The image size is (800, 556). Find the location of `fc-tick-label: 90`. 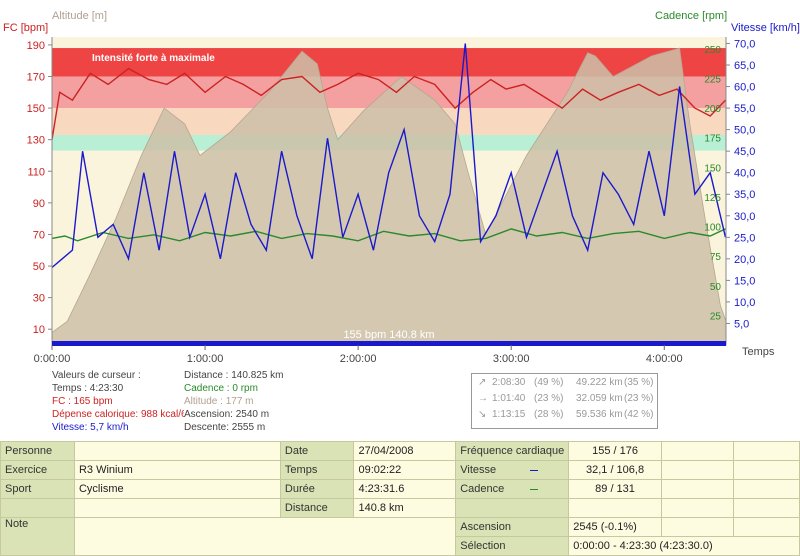

fc-tick-label: 90 is located at coordinates (39, 204).